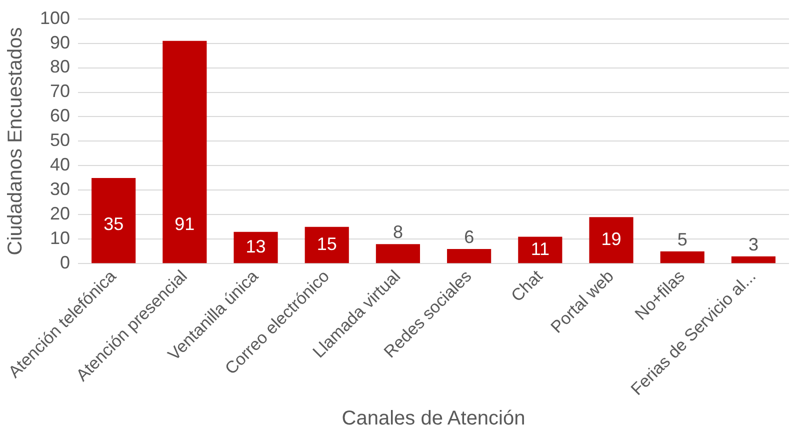 This screenshot has height=435, width=809. What do you see at coordinates (60, 116) in the screenshot?
I see `y-tick-label: 60` at bounding box center [60, 116].